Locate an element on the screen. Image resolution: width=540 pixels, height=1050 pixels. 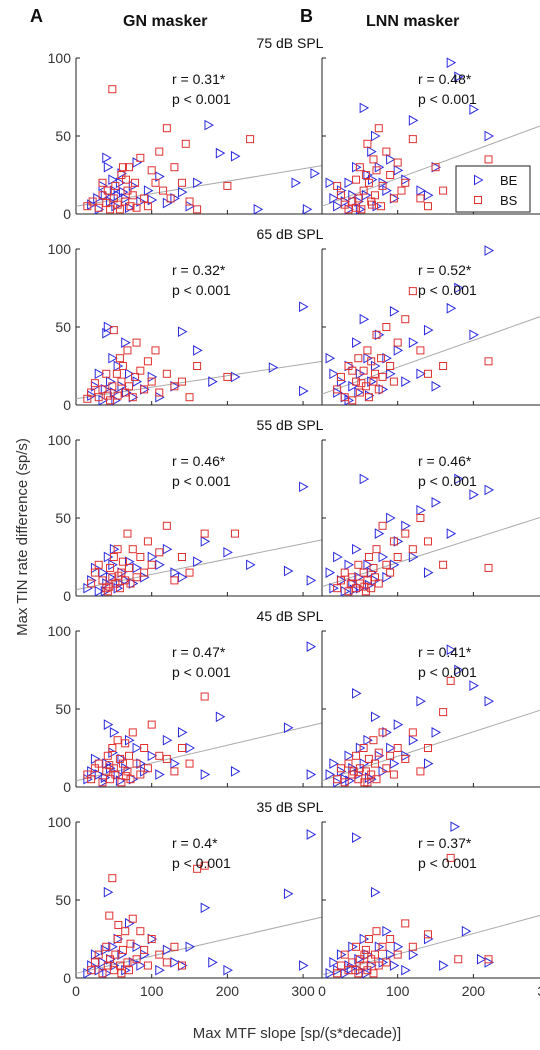
r-value-label: r = 0.37* is located at coordinates (445, 843).